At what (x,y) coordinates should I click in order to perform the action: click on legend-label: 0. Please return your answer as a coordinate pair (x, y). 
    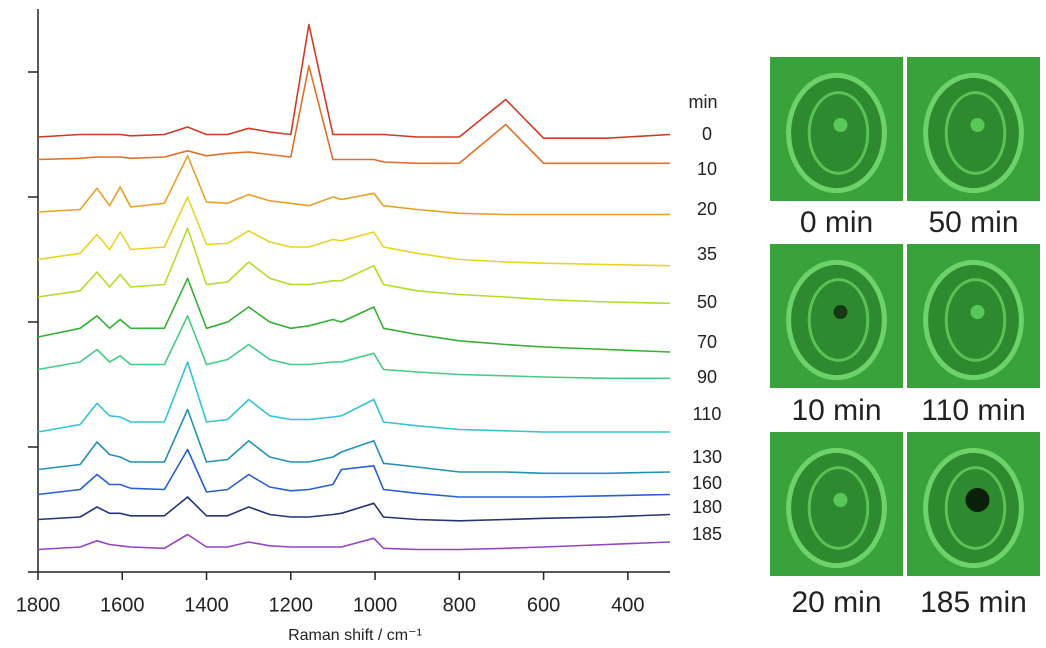
    Looking at the image, I should click on (707, 134).